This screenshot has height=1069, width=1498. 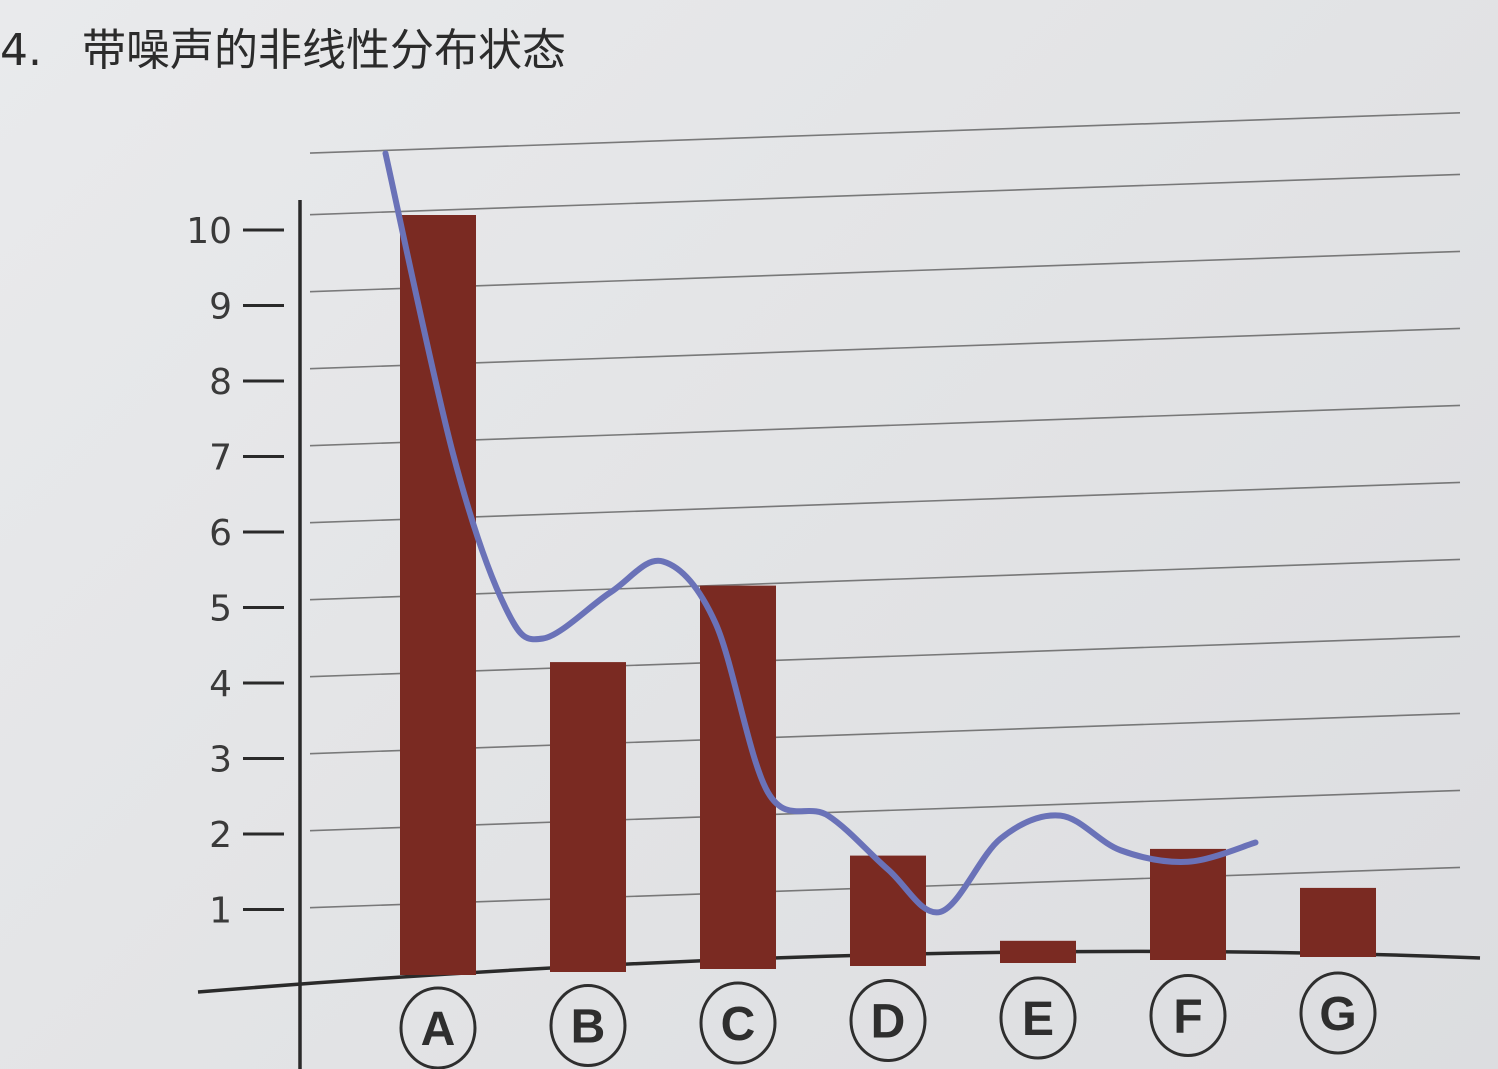 What do you see at coordinates (220, 760) in the screenshot?
I see `y-tick-label: 3` at bounding box center [220, 760].